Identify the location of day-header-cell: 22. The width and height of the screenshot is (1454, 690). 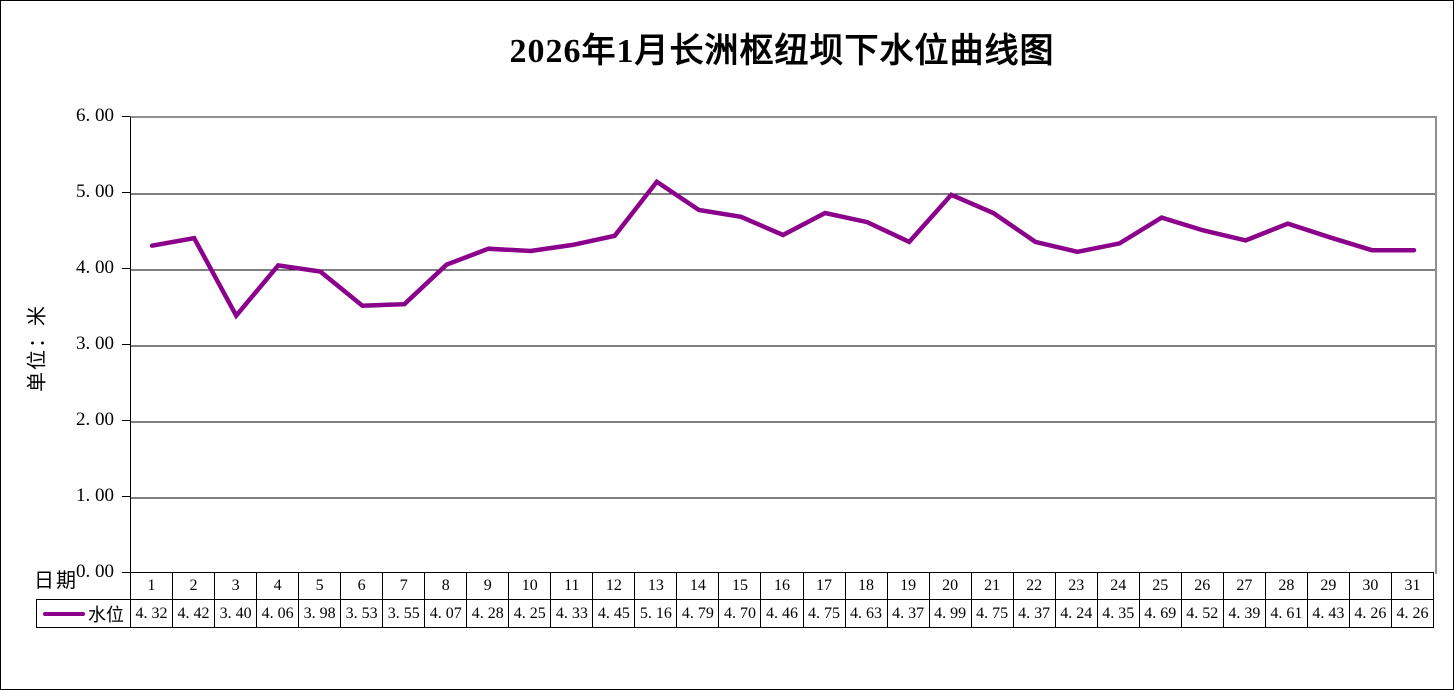
(1035, 586).